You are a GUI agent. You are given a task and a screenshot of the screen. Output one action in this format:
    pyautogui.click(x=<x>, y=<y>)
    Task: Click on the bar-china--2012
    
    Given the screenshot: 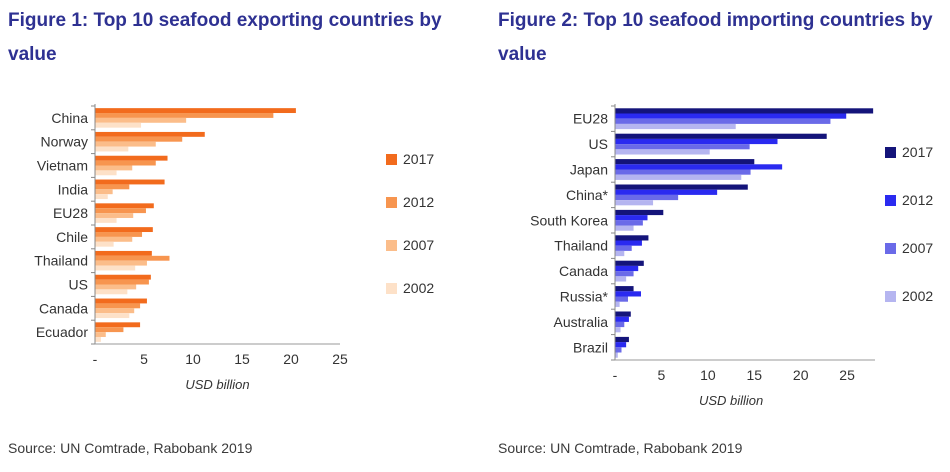 What is the action you would take?
    pyautogui.click(x=666, y=192)
    